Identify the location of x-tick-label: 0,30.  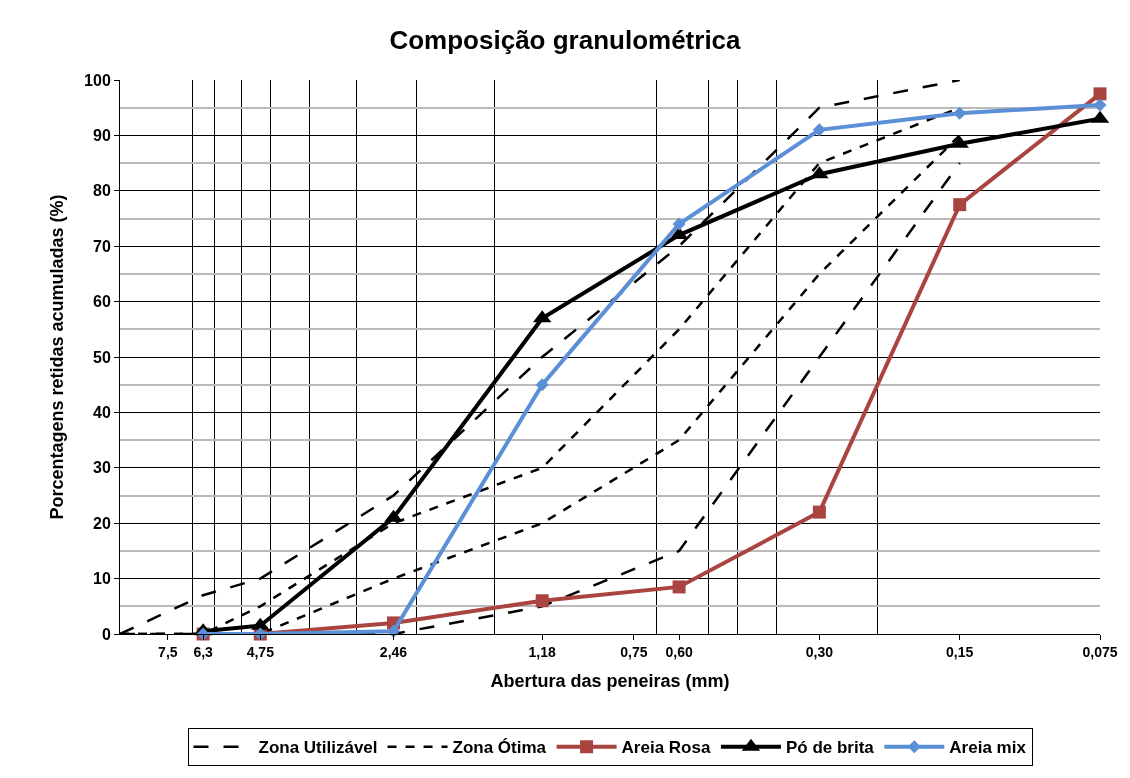
(819, 651).